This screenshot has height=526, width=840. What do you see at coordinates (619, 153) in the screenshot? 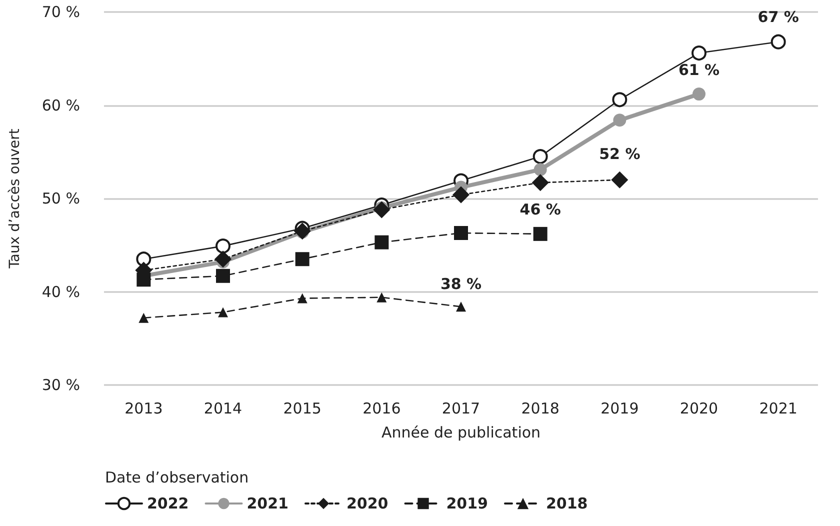
I see `data-label: 52 %` at bounding box center [619, 153].